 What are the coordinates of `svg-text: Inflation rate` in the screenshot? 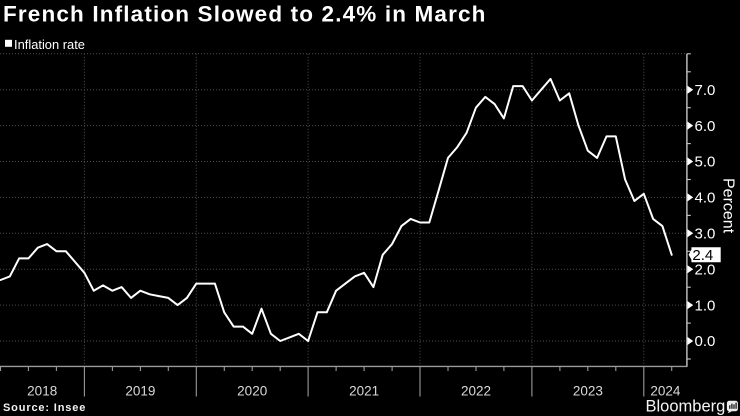 It's located at (49, 44).